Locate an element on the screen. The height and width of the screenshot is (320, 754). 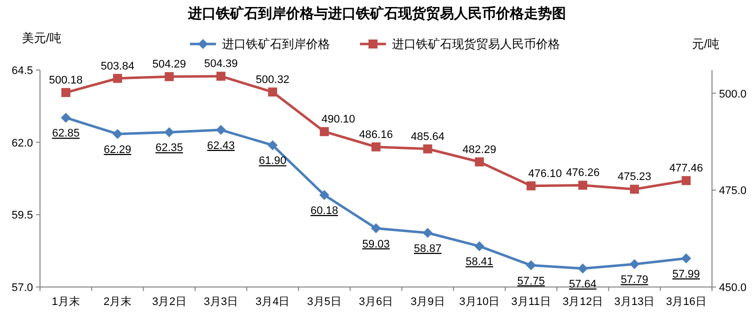
data-label: 500.18 is located at coordinates (66, 80).